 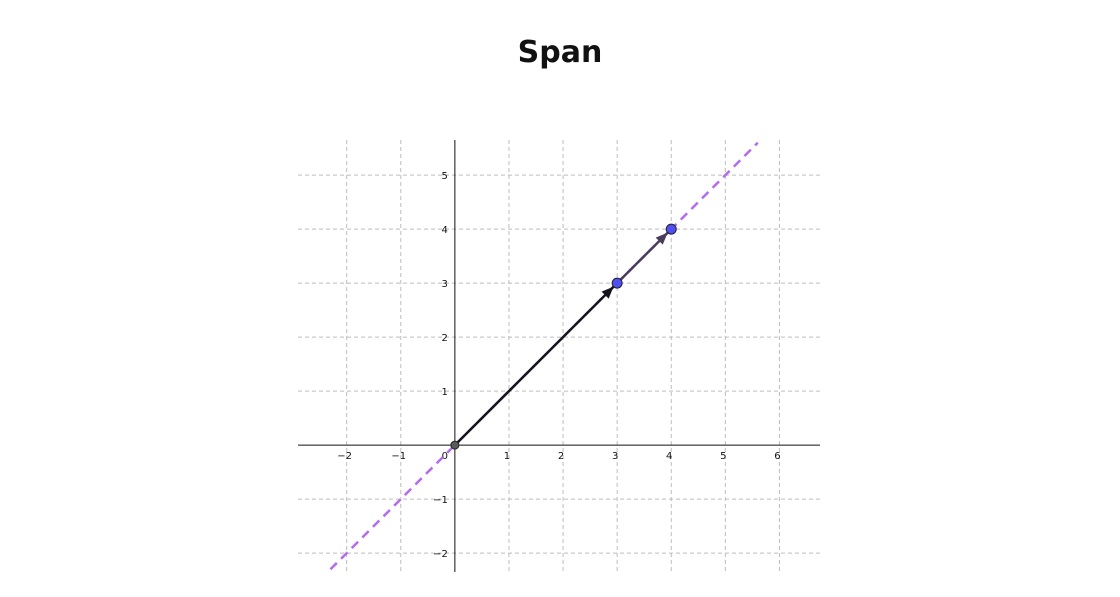 What do you see at coordinates (444, 284) in the screenshot?
I see `y-tick-label: 3` at bounding box center [444, 284].